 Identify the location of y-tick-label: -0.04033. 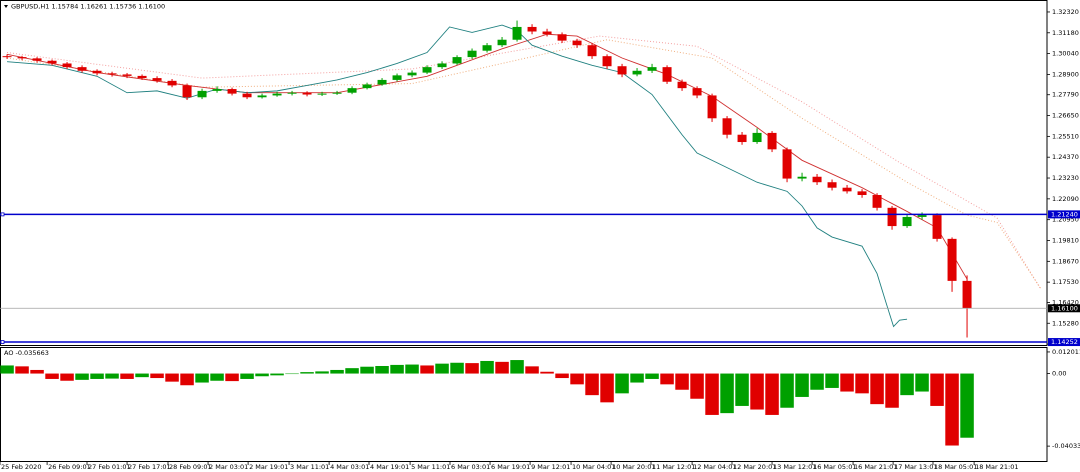
(1066, 446).